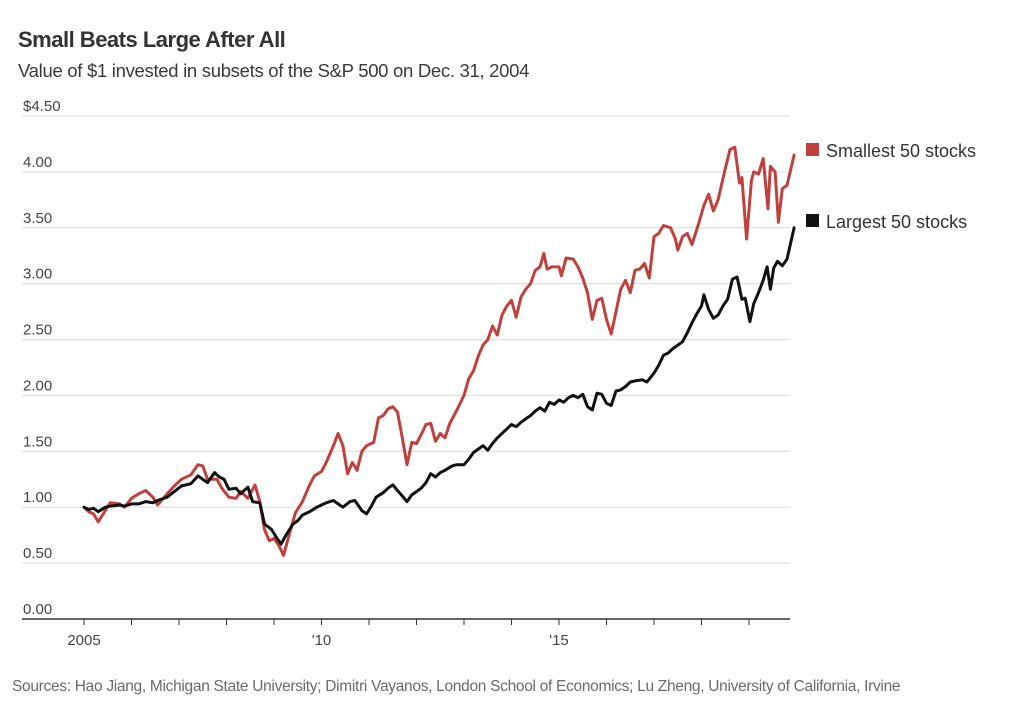  What do you see at coordinates (42, 106) in the screenshot?
I see `y-tick-label: $4.50` at bounding box center [42, 106].